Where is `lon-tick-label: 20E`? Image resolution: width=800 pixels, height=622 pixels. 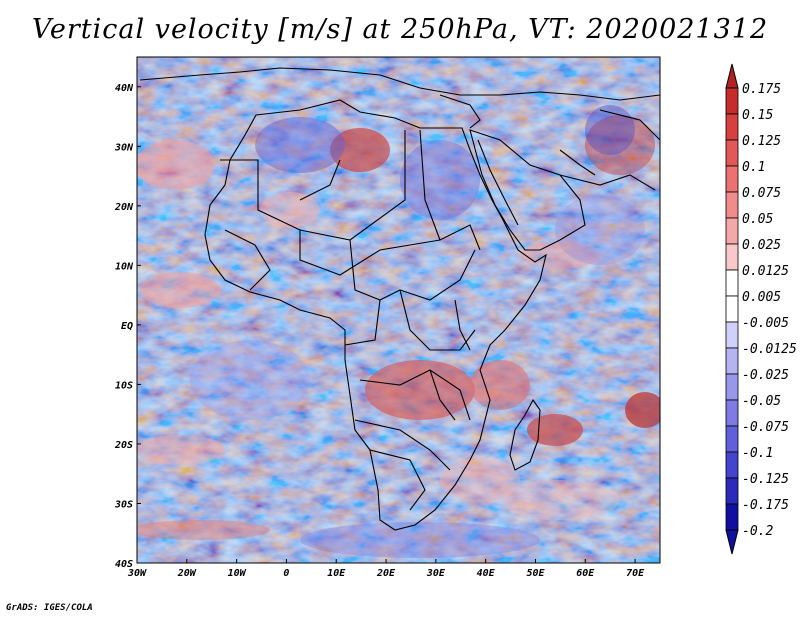
lon-tick-label: 20E is located at coordinates (386, 573).